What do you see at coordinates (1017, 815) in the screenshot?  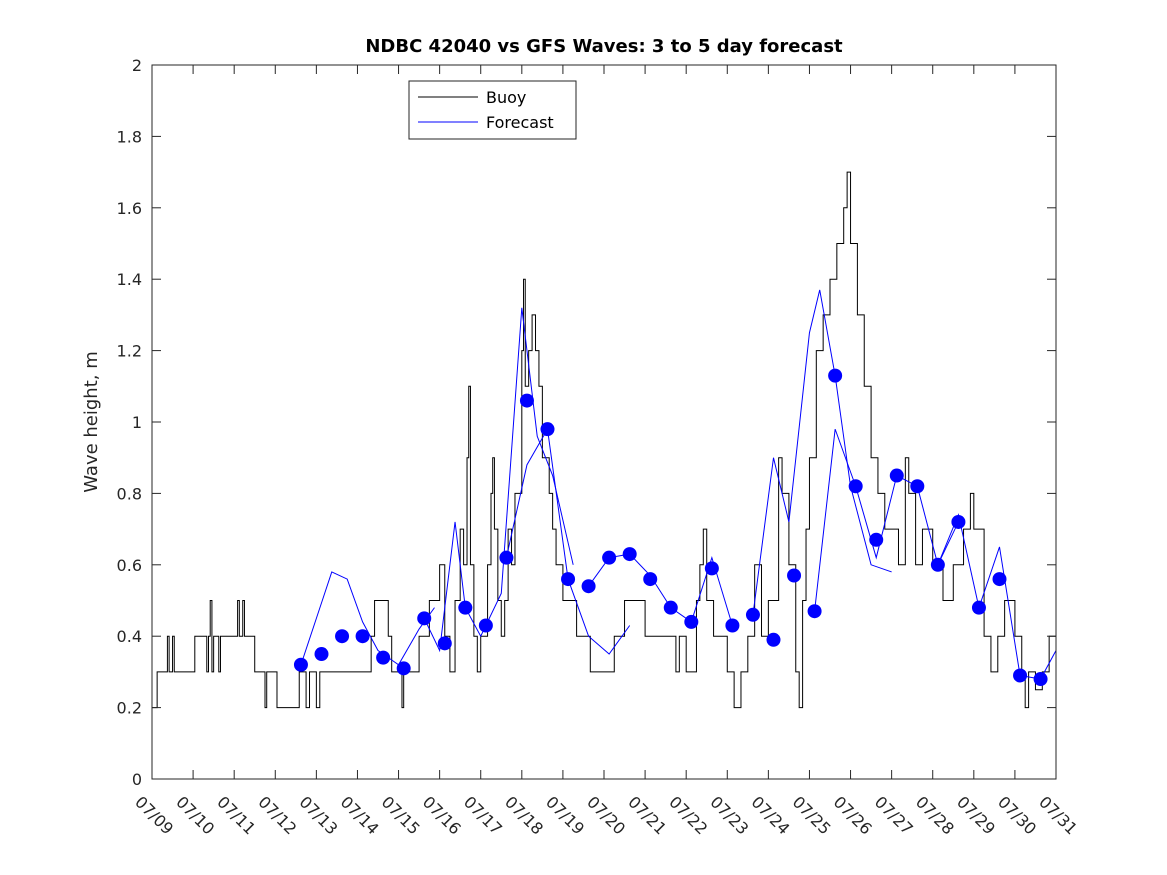 I see `x-tick-label: 07/30` at bounding box center [1017, 815].